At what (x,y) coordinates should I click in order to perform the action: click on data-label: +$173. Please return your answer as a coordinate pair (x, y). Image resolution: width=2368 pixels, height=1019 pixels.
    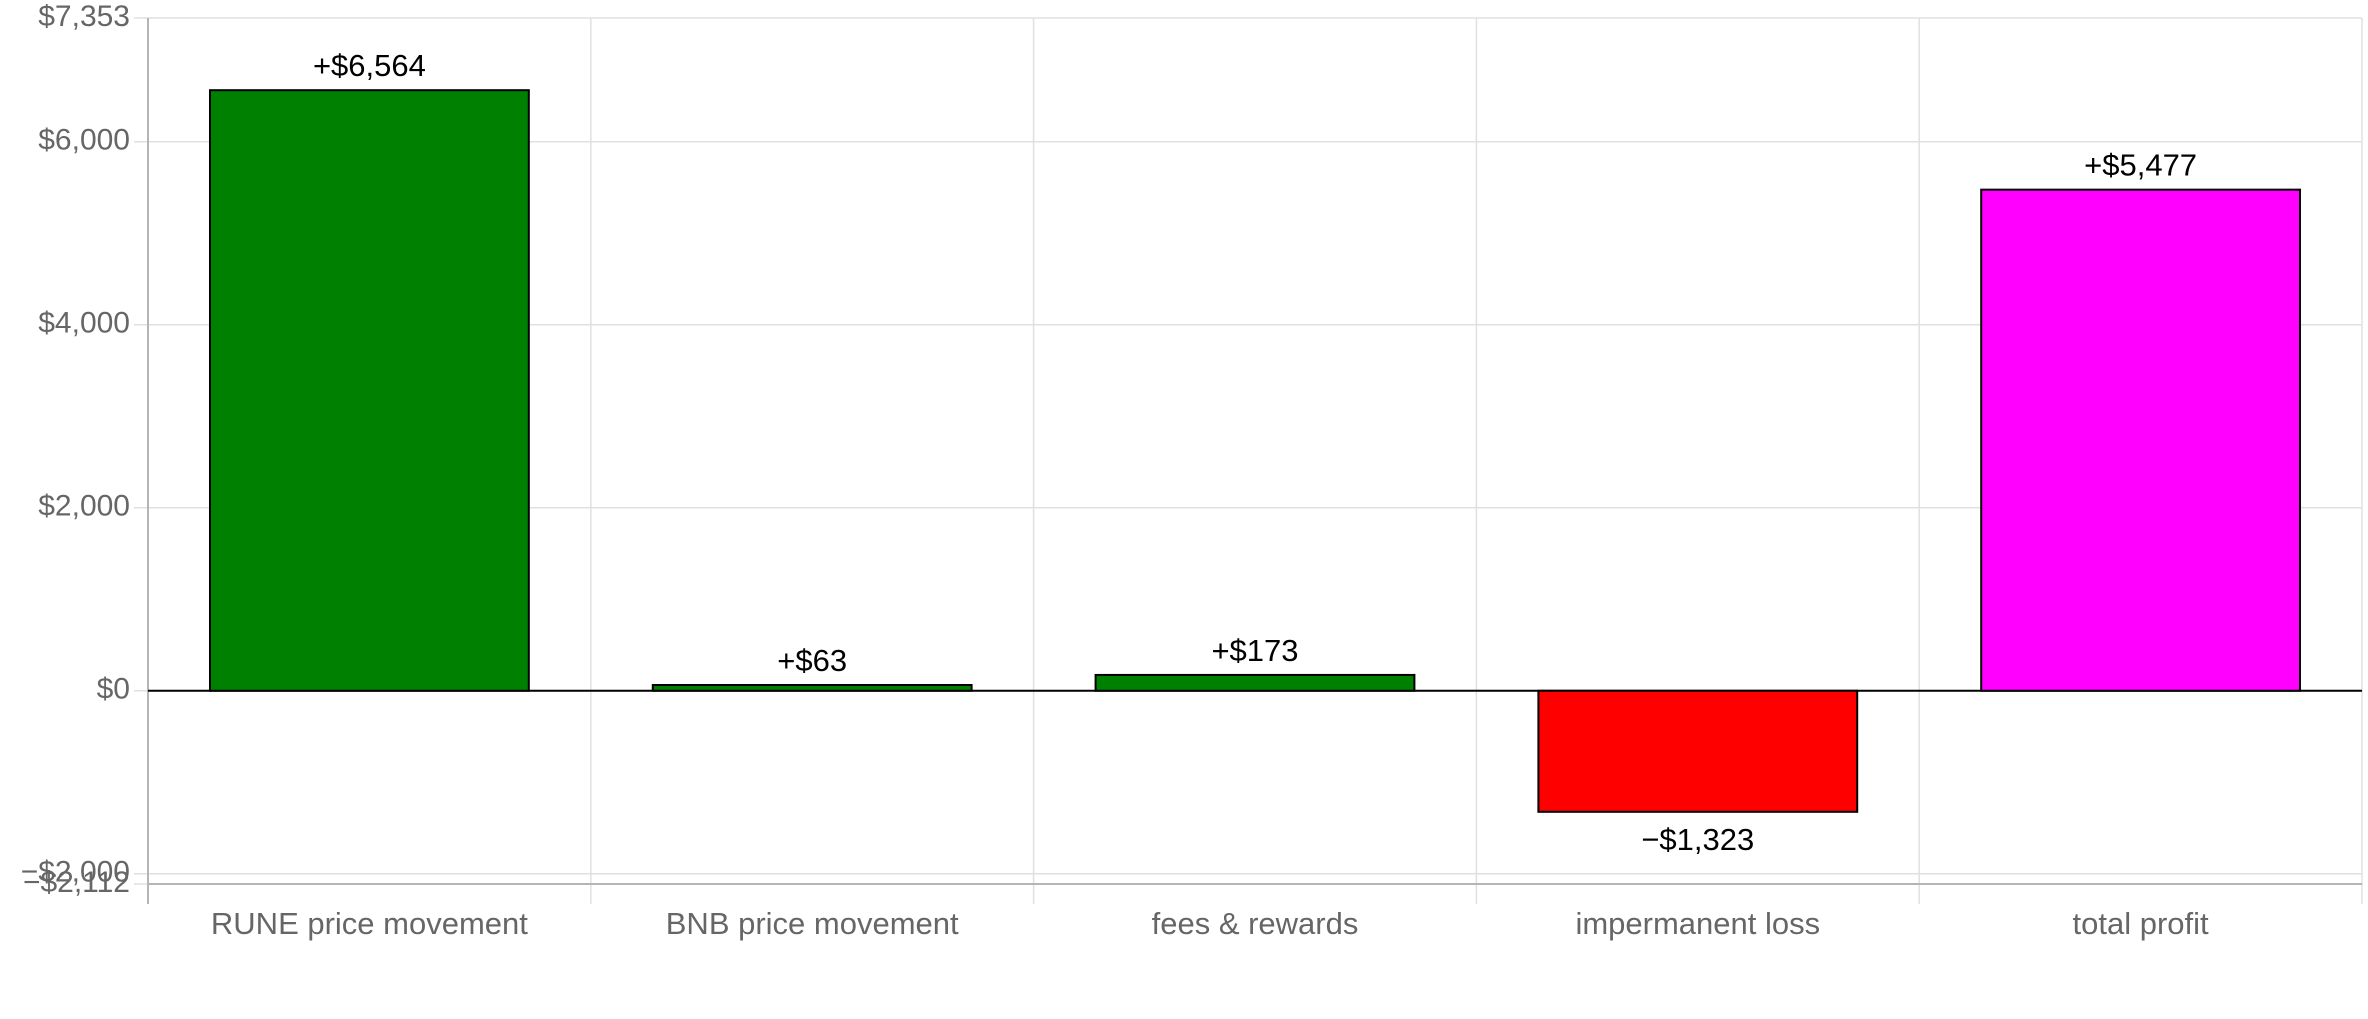
    Looking at the image, I should click on (1254, 650).